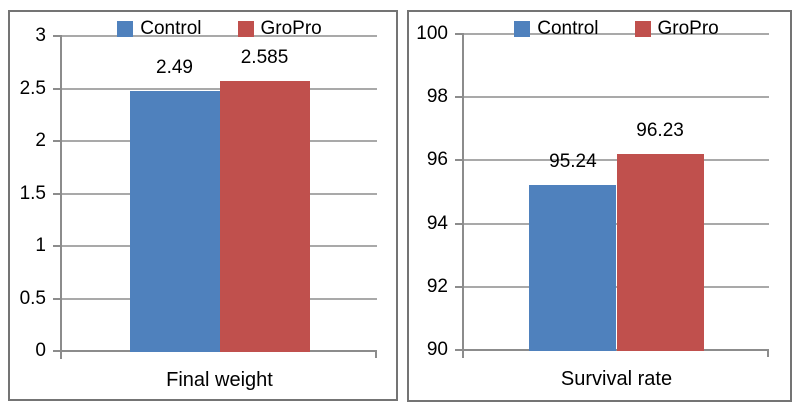 Image resolution: width=800 pixels, height=410 pixels. I want to click on x-axis-title: Survival rate, so click(616, 379).